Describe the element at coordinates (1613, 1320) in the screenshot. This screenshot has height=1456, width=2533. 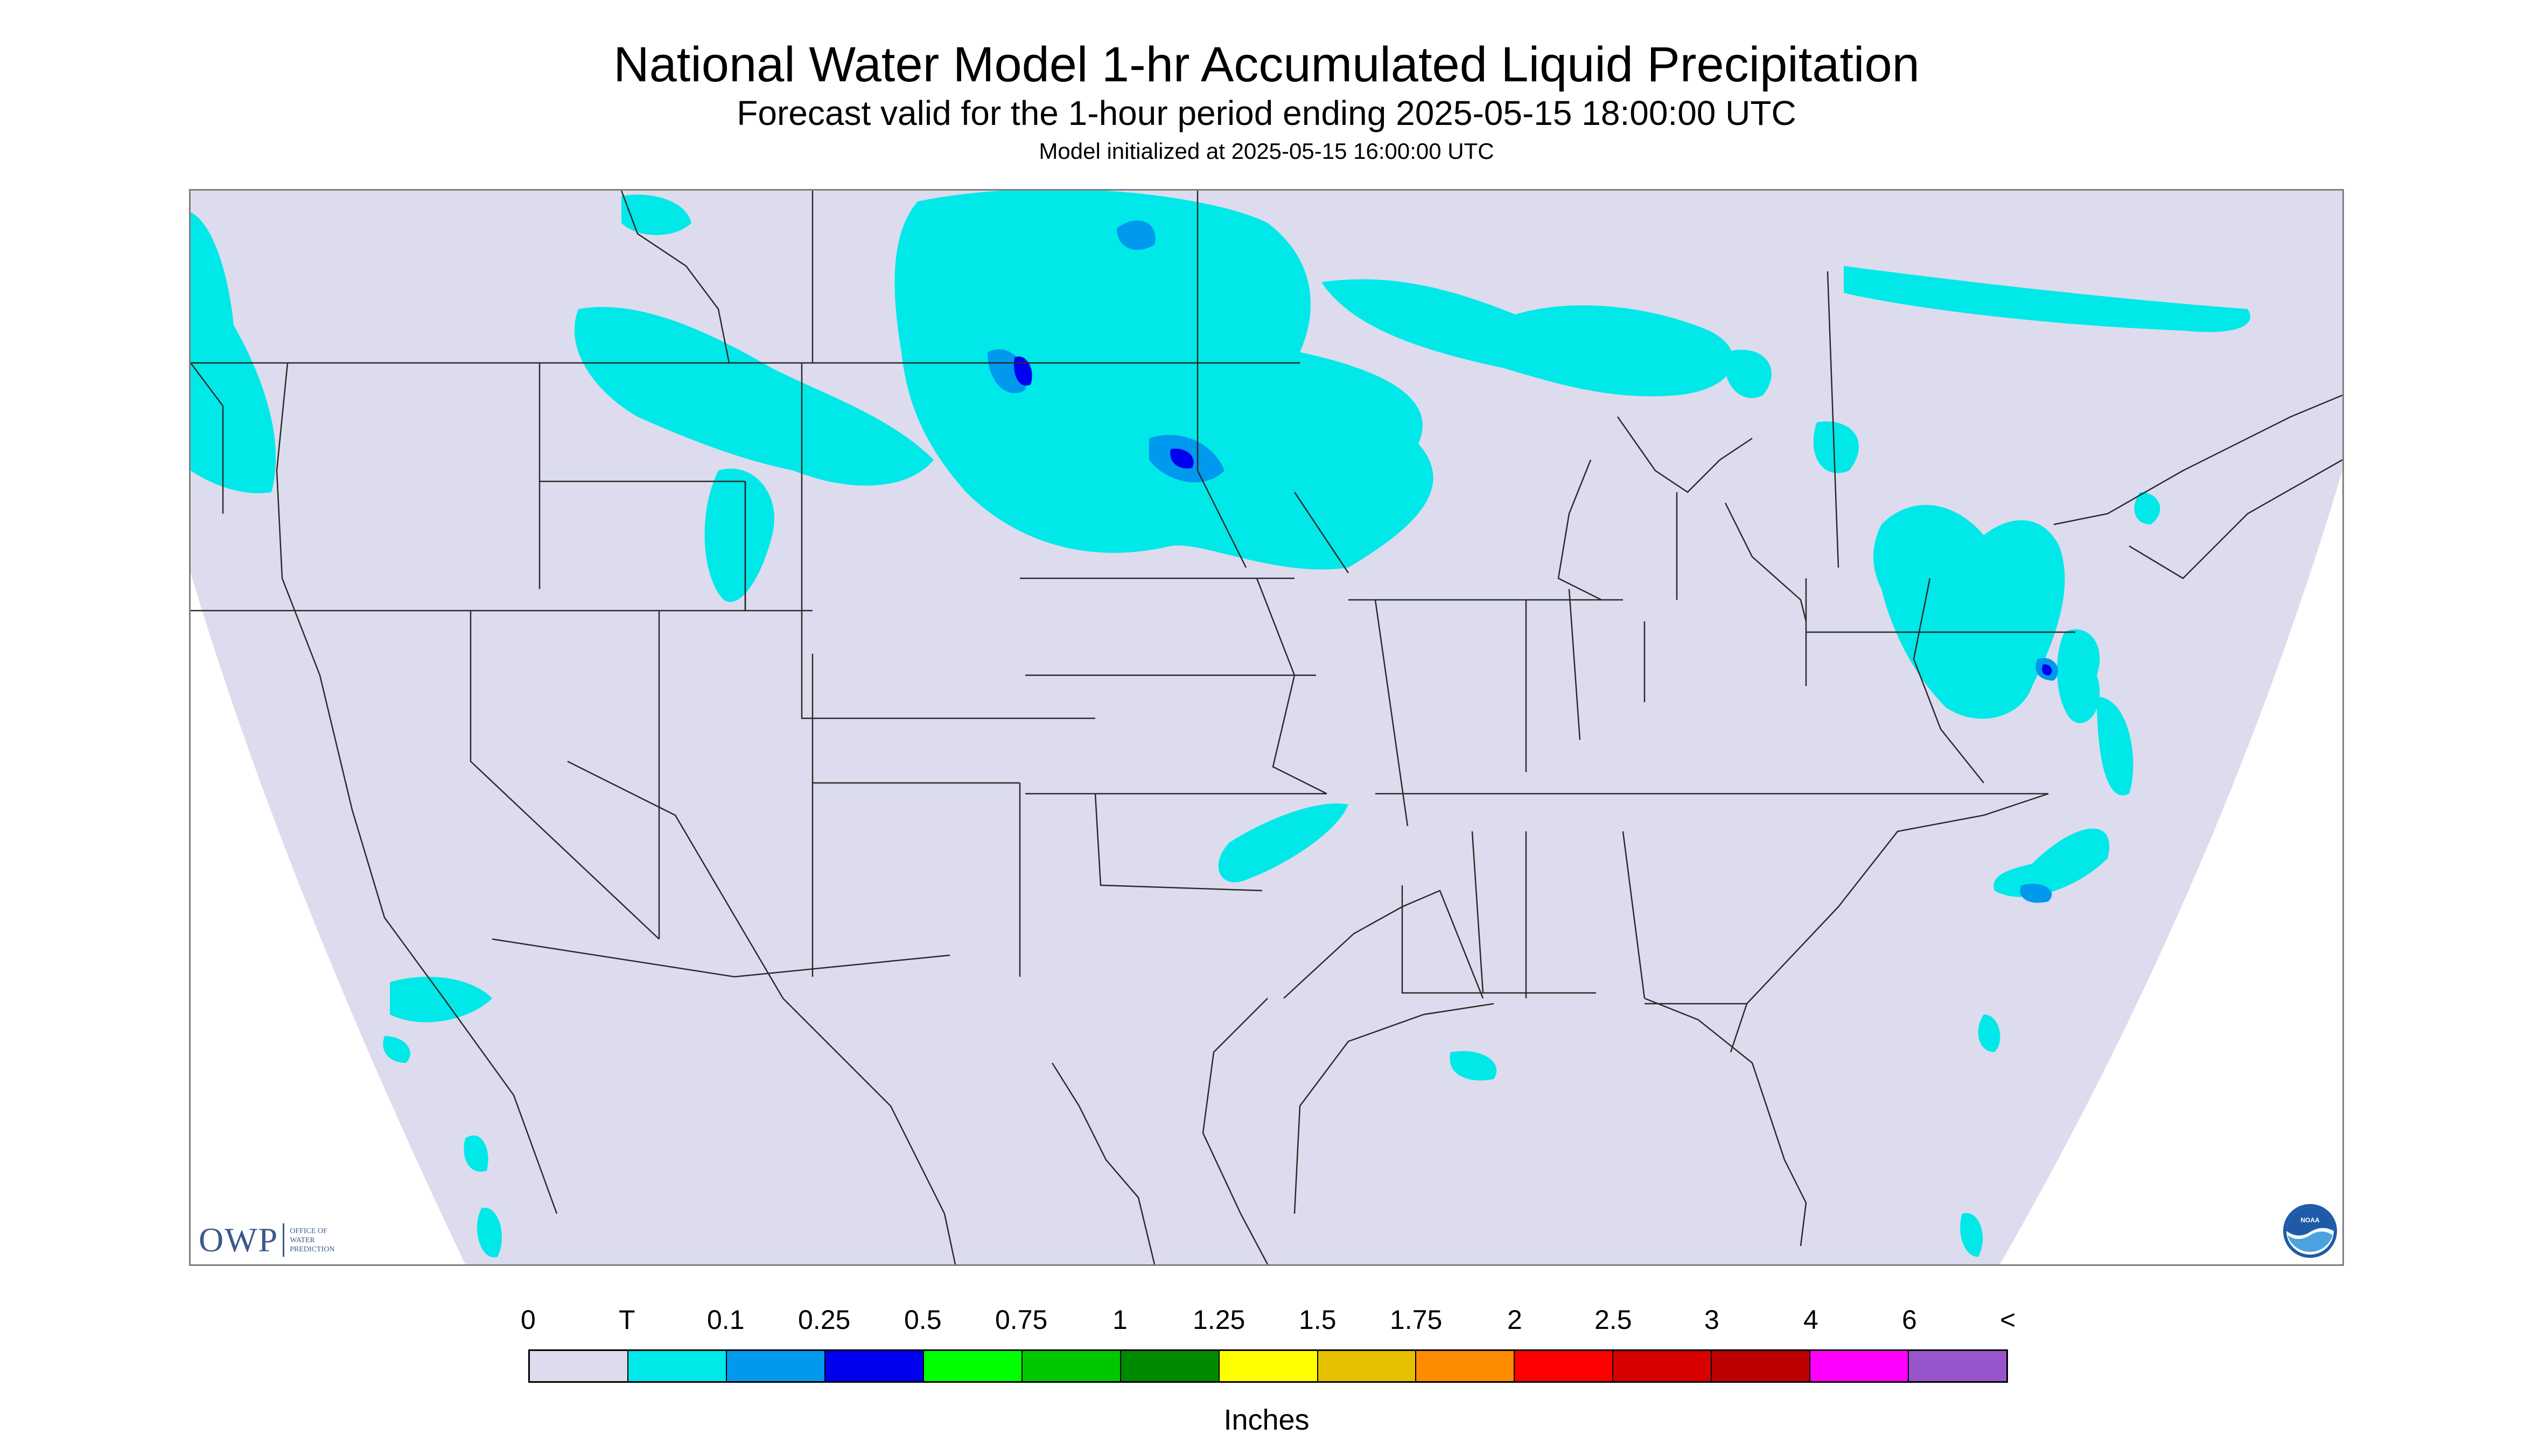
I see `legend-label: 2.5` at that location.